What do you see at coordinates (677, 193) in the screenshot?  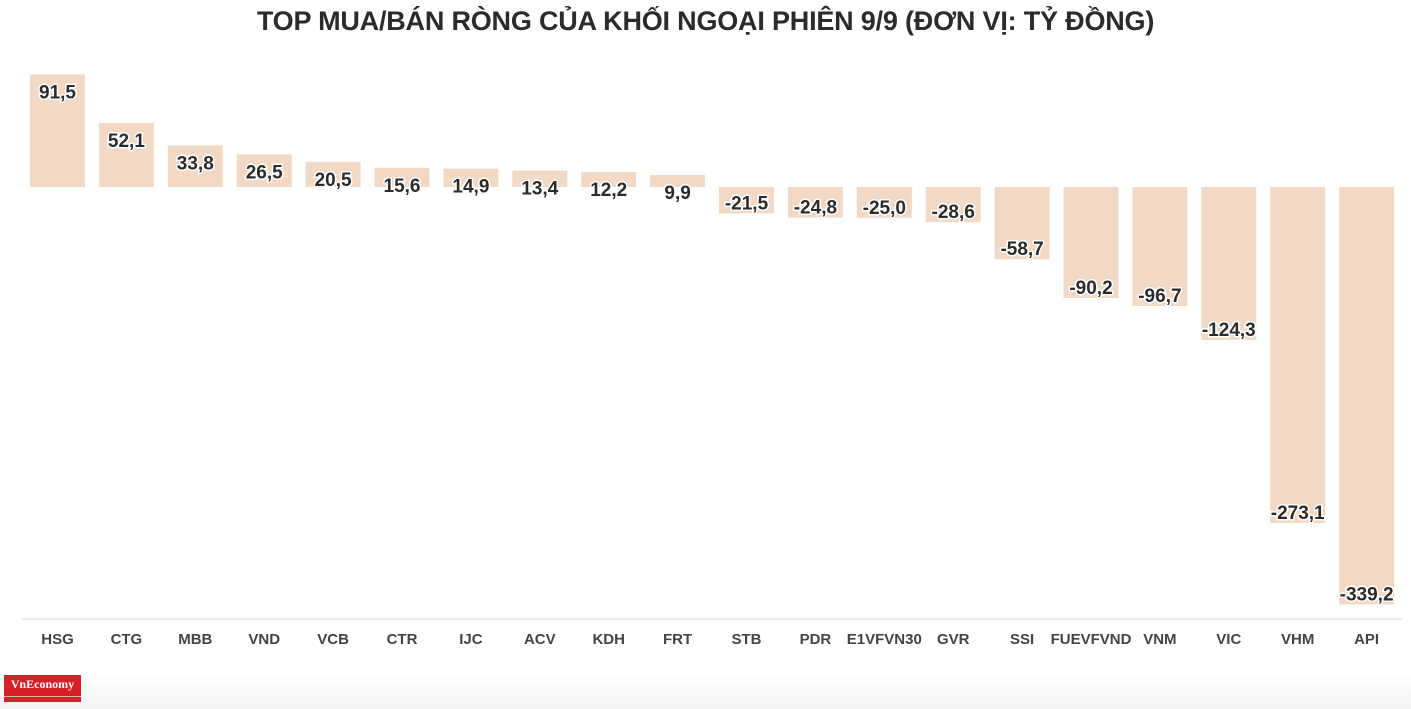 I see `data-label: 9,9` at bounding box center [677, 193].